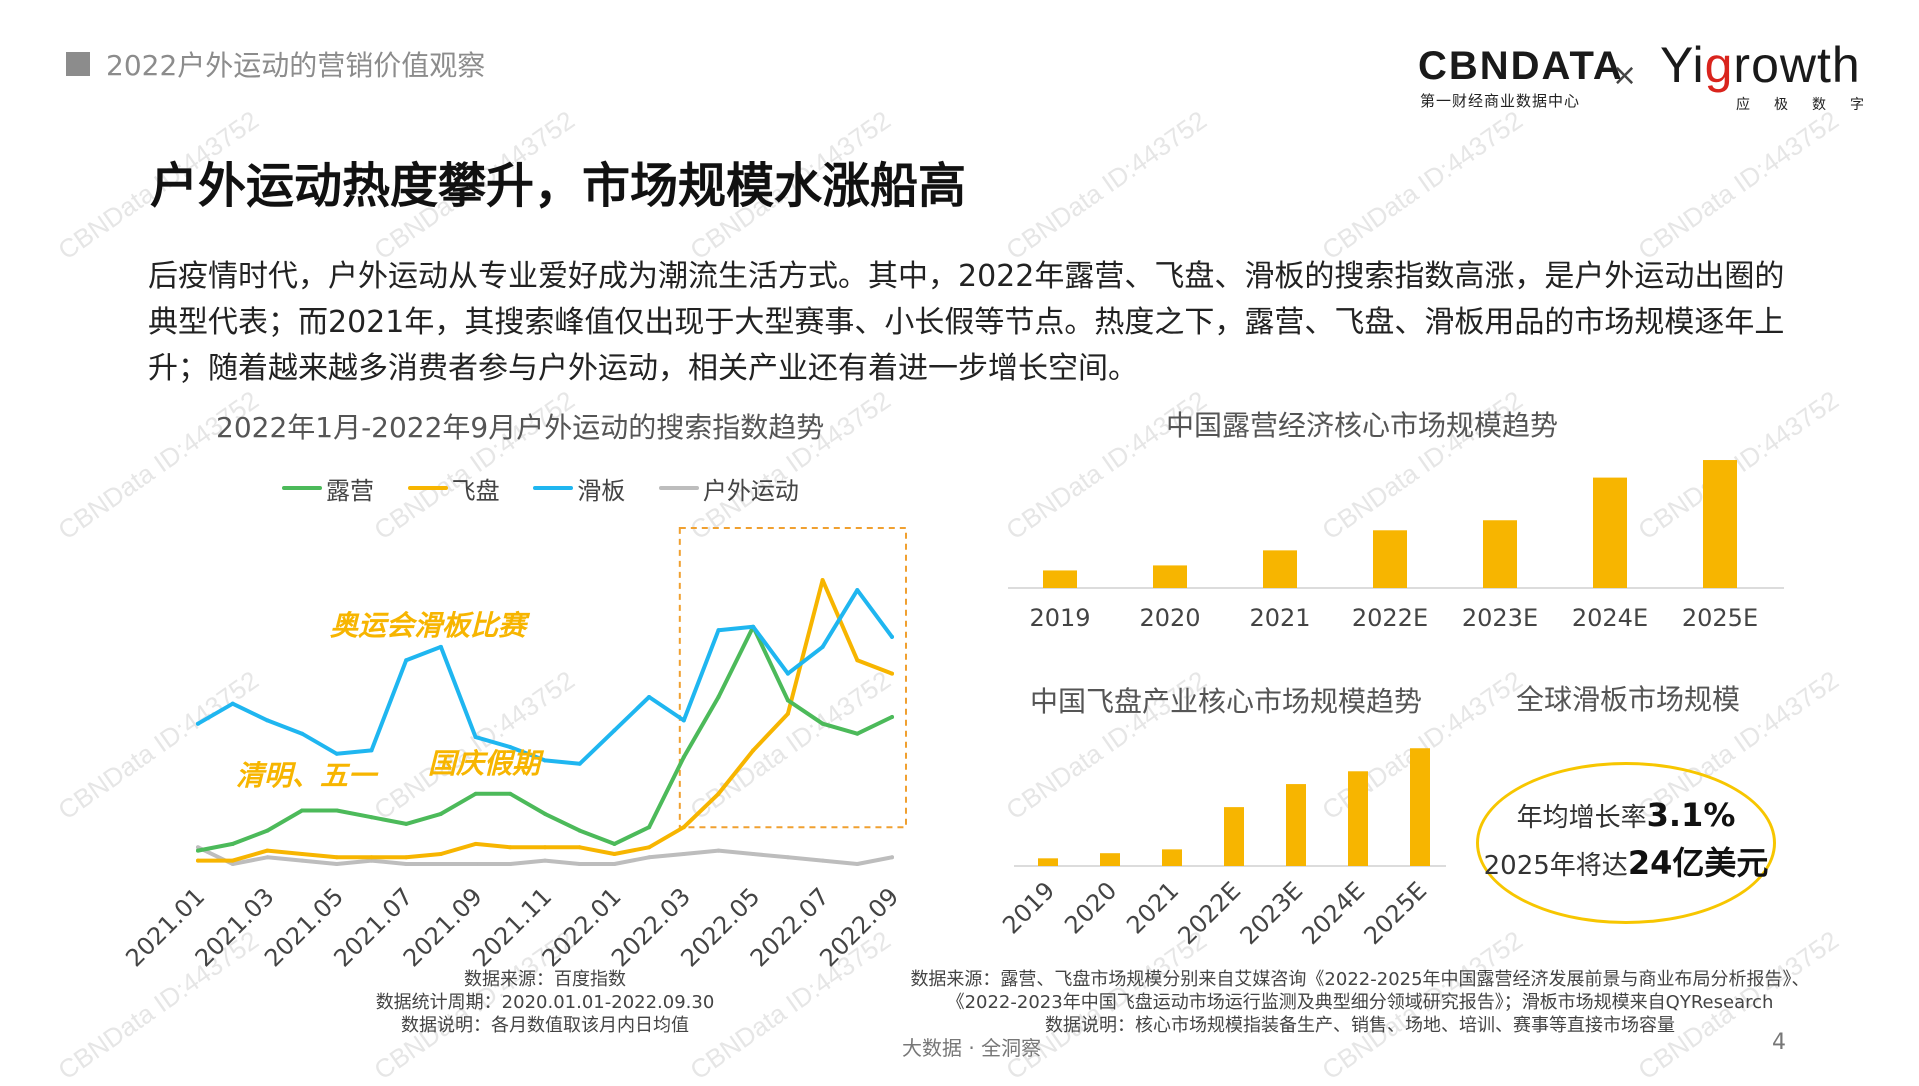 This screenshot has width=1919, height=1086. I want to click on line-chart-title: 2022年1月-2022年9月户外运动的搜索指数趋势, so click(520, 427).